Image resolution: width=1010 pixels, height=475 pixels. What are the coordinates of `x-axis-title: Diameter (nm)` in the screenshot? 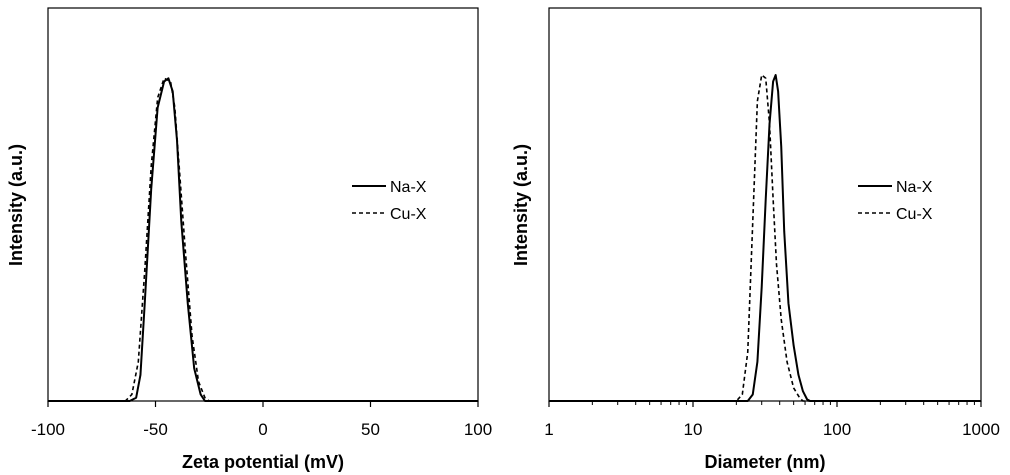 It's located at (764, 462).